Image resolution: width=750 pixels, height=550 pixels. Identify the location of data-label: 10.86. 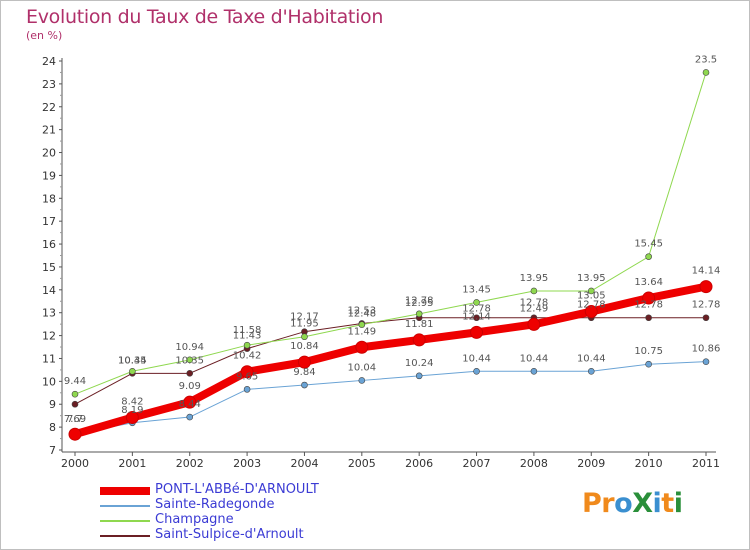
(706, 349).